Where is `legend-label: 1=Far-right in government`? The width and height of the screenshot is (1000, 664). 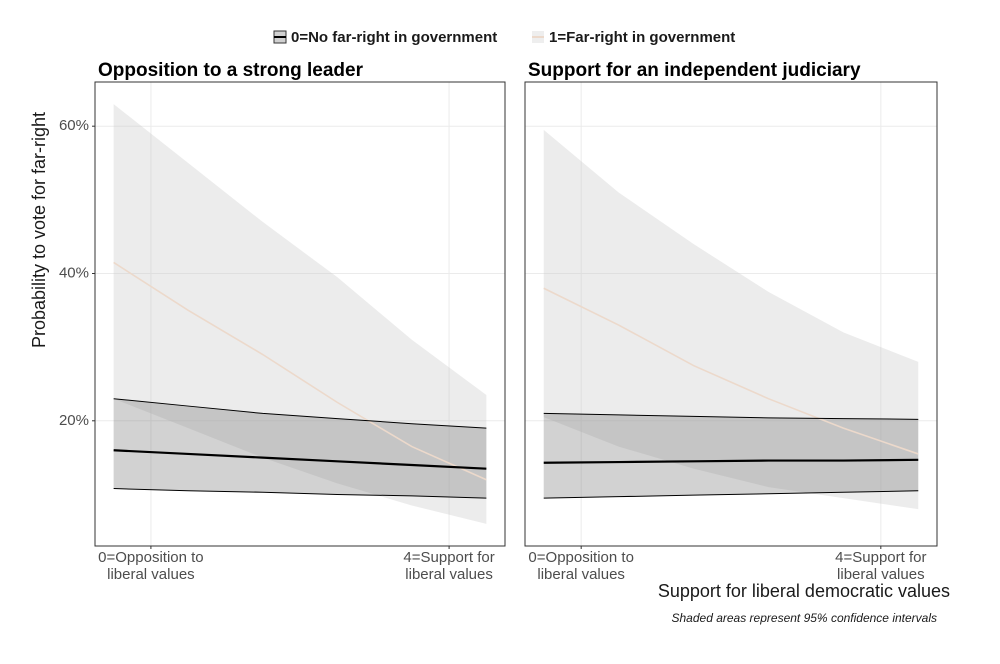
legend-label: 1=Far-right in government is located at coordinates (642, 37).